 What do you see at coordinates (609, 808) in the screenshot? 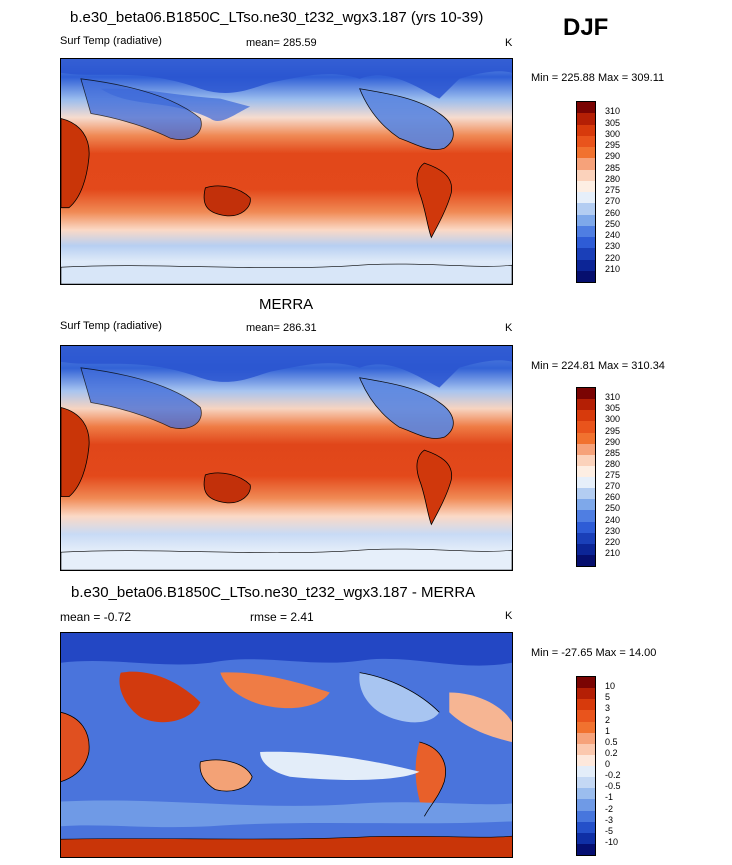
I see `colorbar-tick-label: -2` at bounding box center [609, 808].